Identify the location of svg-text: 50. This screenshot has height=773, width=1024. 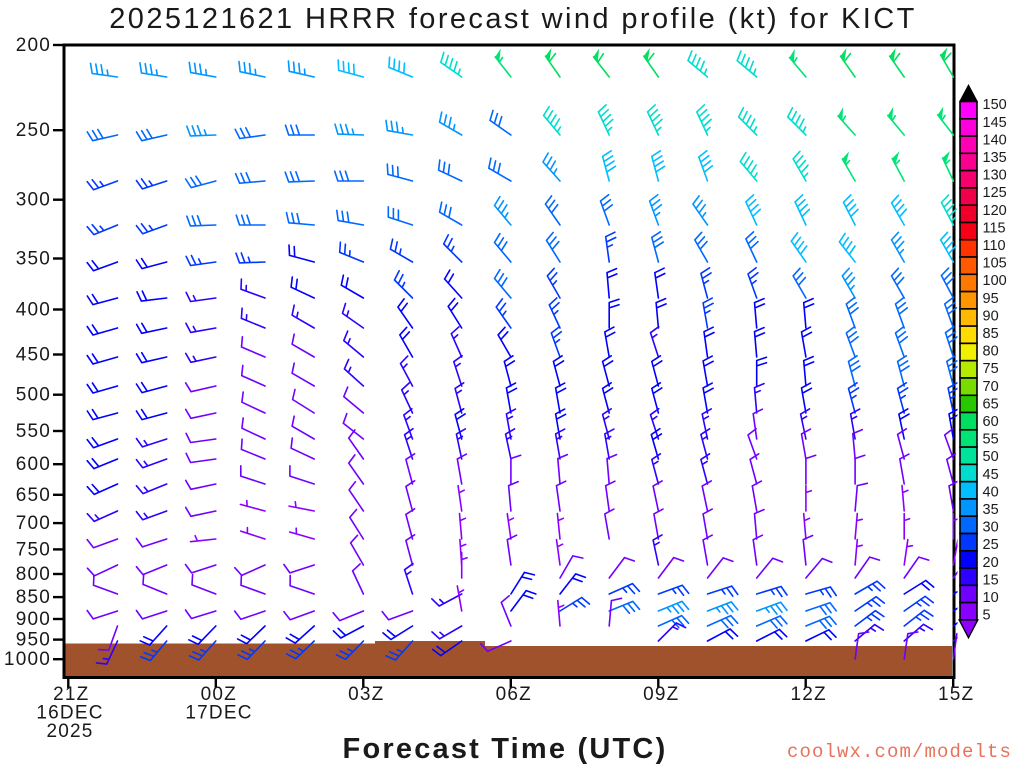
(991, 457).